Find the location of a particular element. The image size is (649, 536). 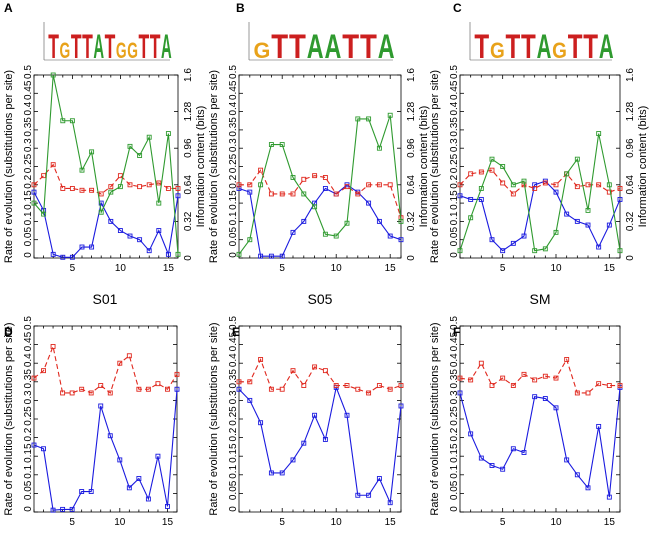

ytick-label: 0.25 is located at coordinates (233, 163).